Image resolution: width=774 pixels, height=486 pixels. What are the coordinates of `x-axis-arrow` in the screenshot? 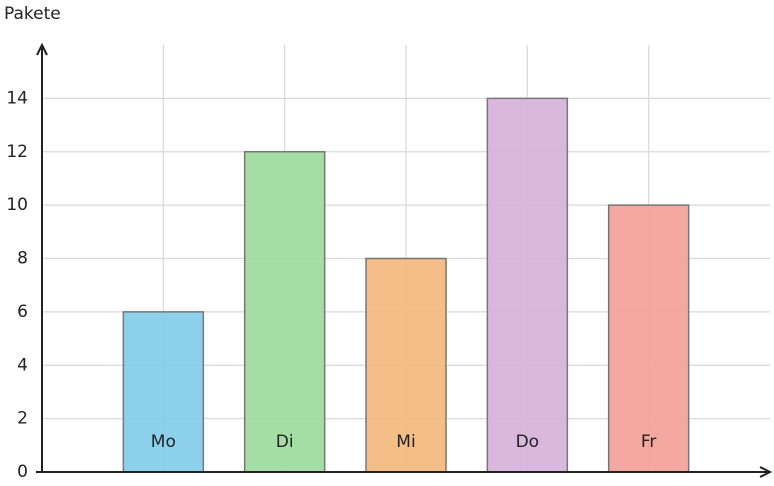 It's located at (766, 472).